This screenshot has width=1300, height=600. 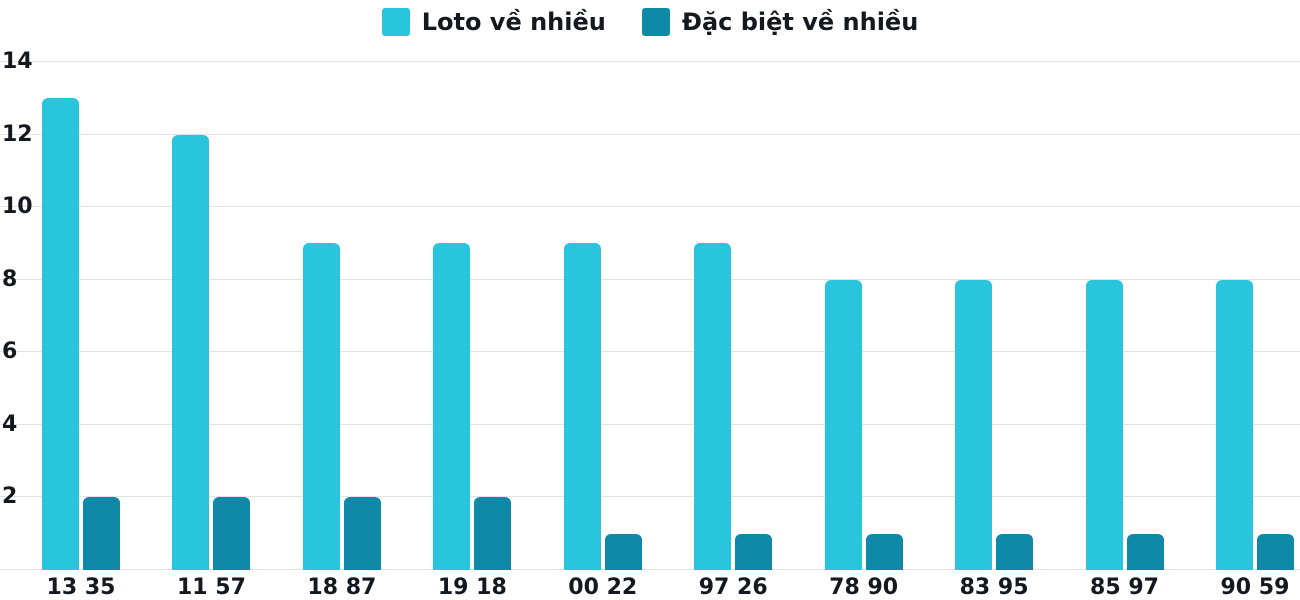 I want to click on legend-label: Loto về nhiều, so click(x=513, y=22).